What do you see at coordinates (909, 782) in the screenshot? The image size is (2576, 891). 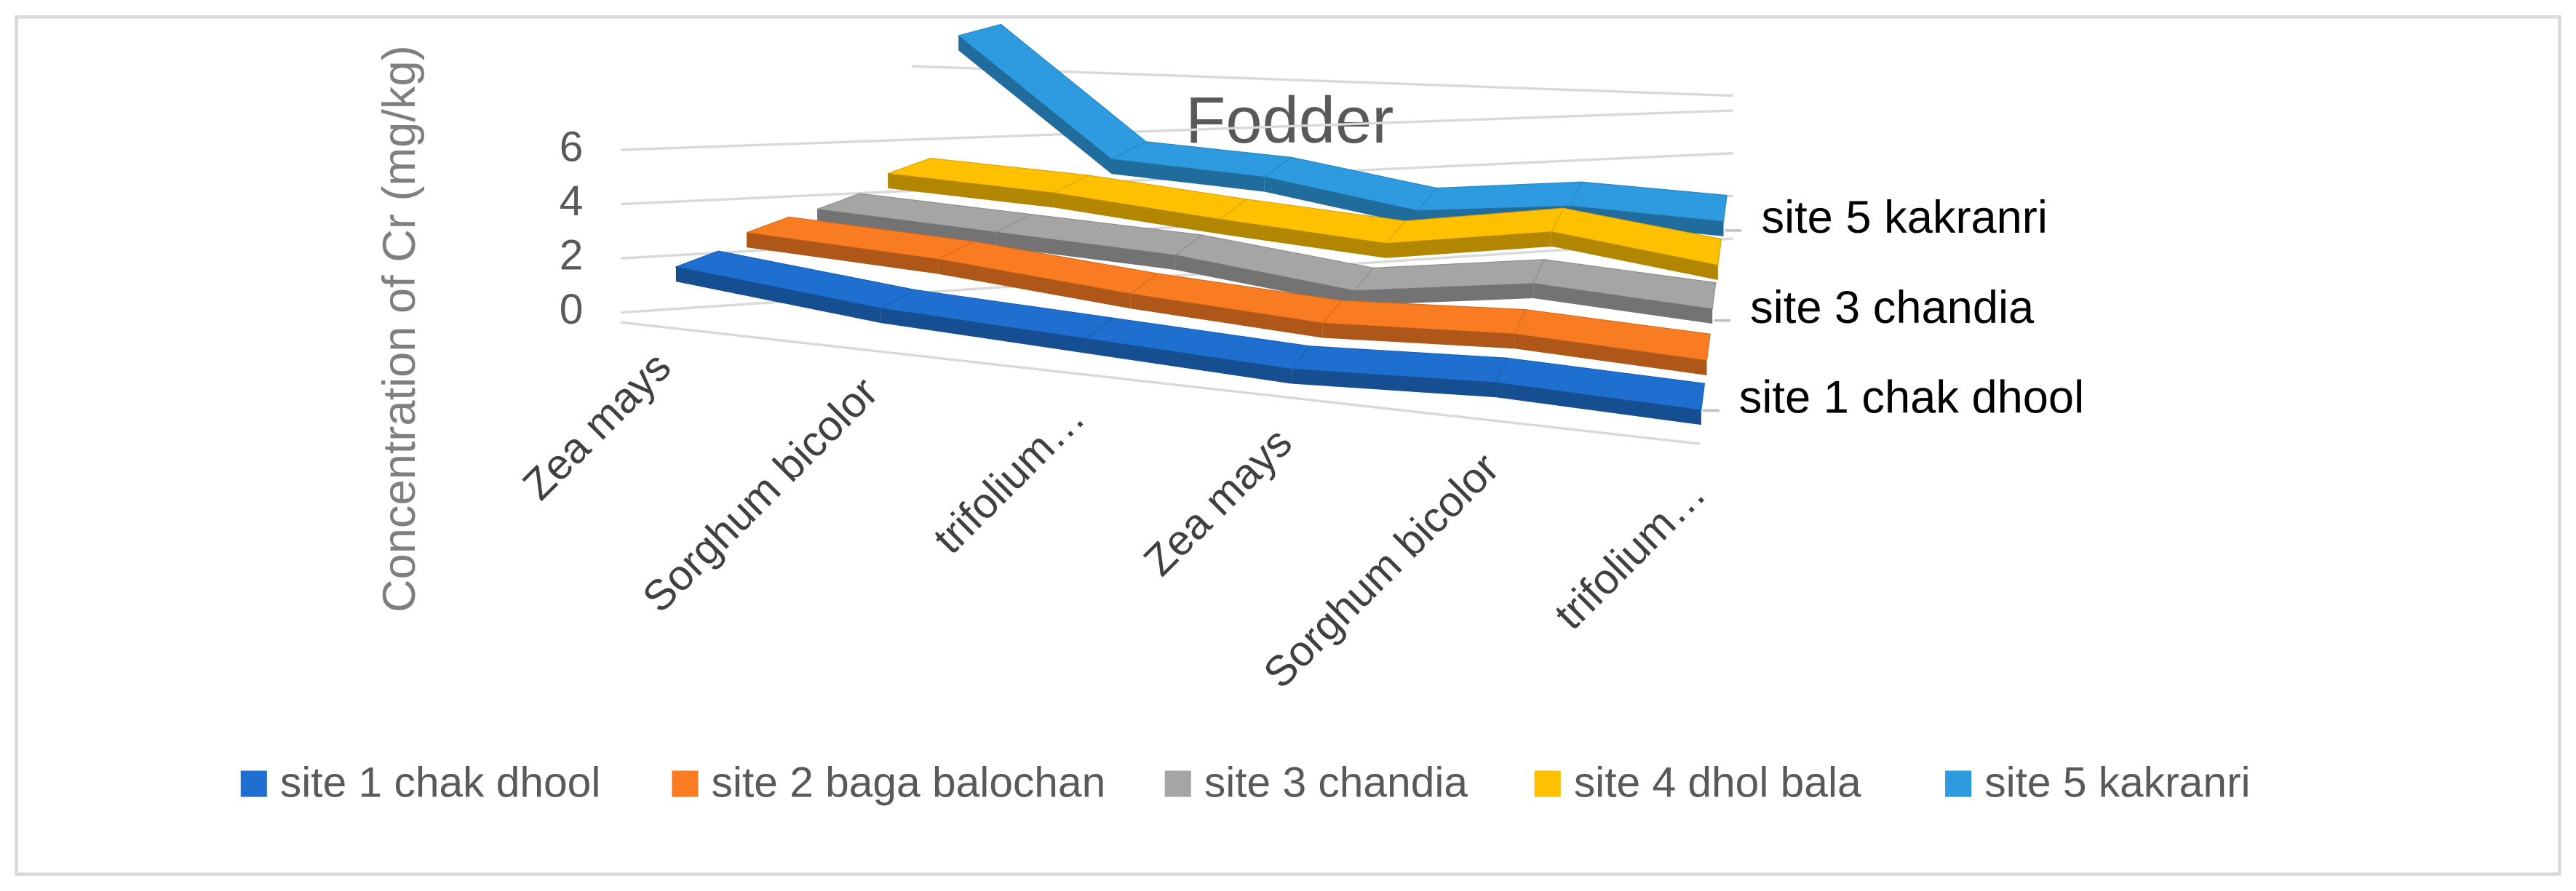 I see `legend-label: site 2 baga balochan` at bounding box center [909, 782].